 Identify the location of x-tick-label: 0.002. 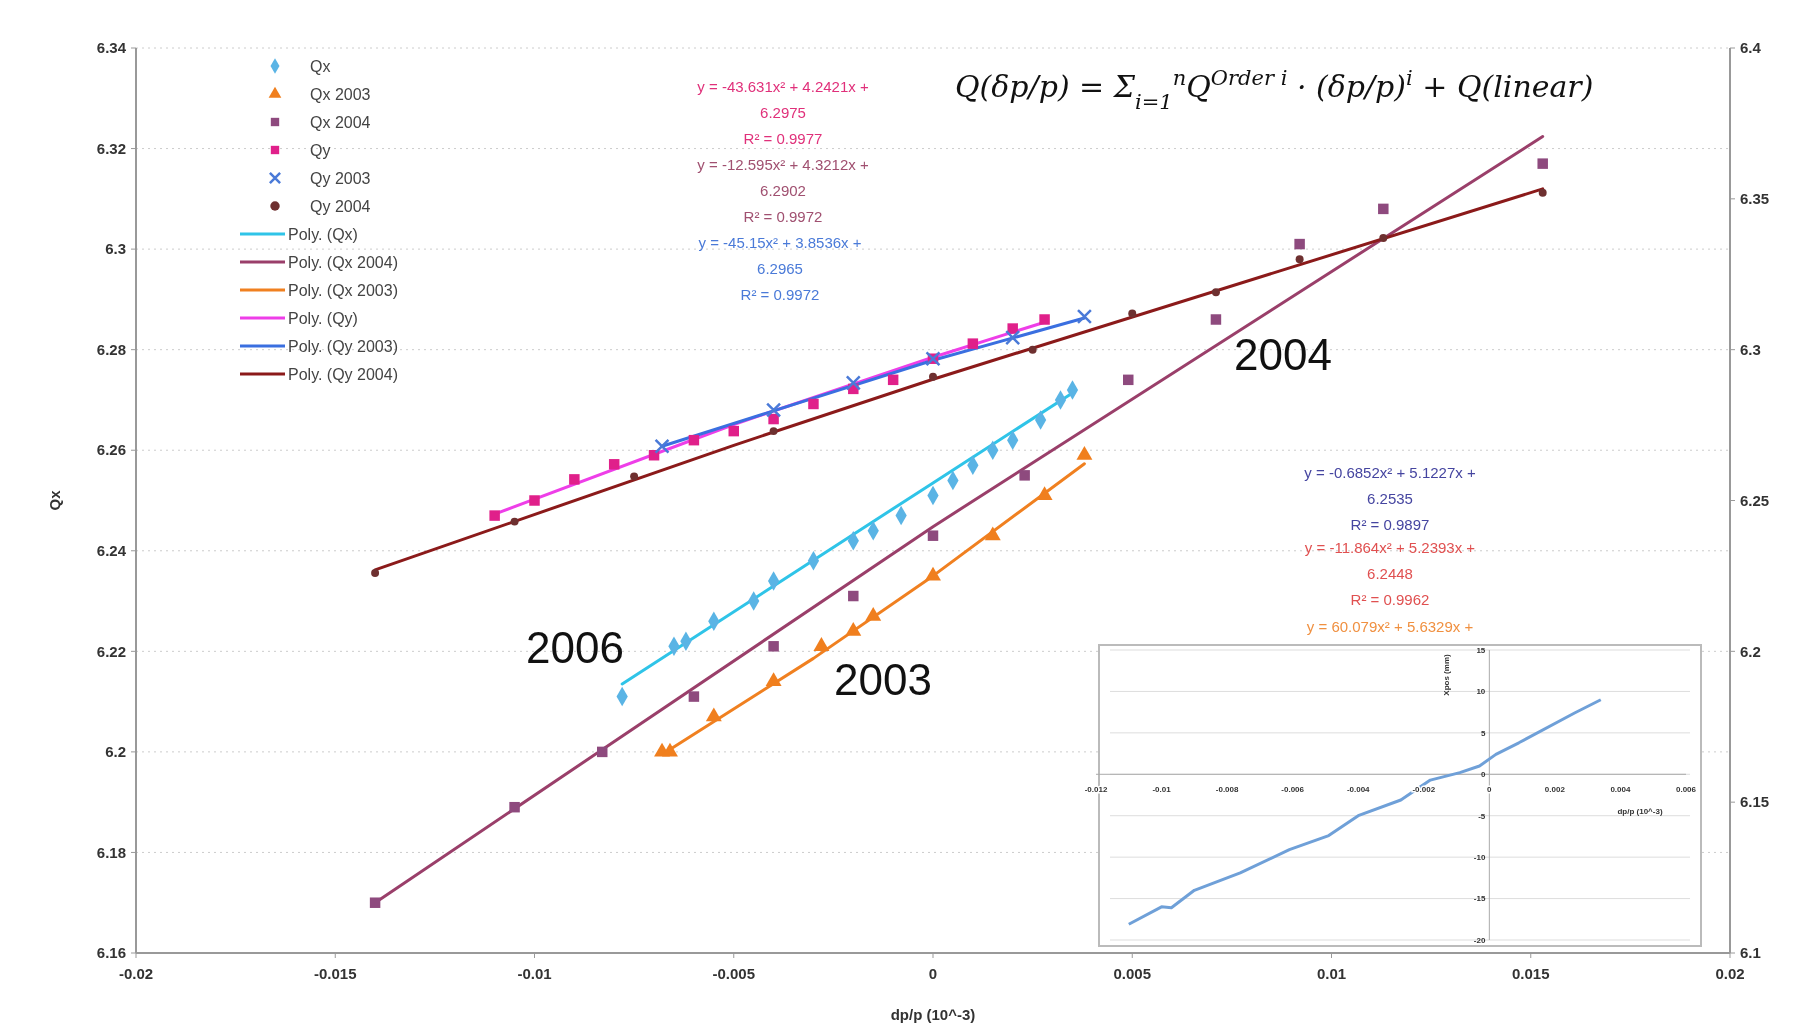
(1555, 790).